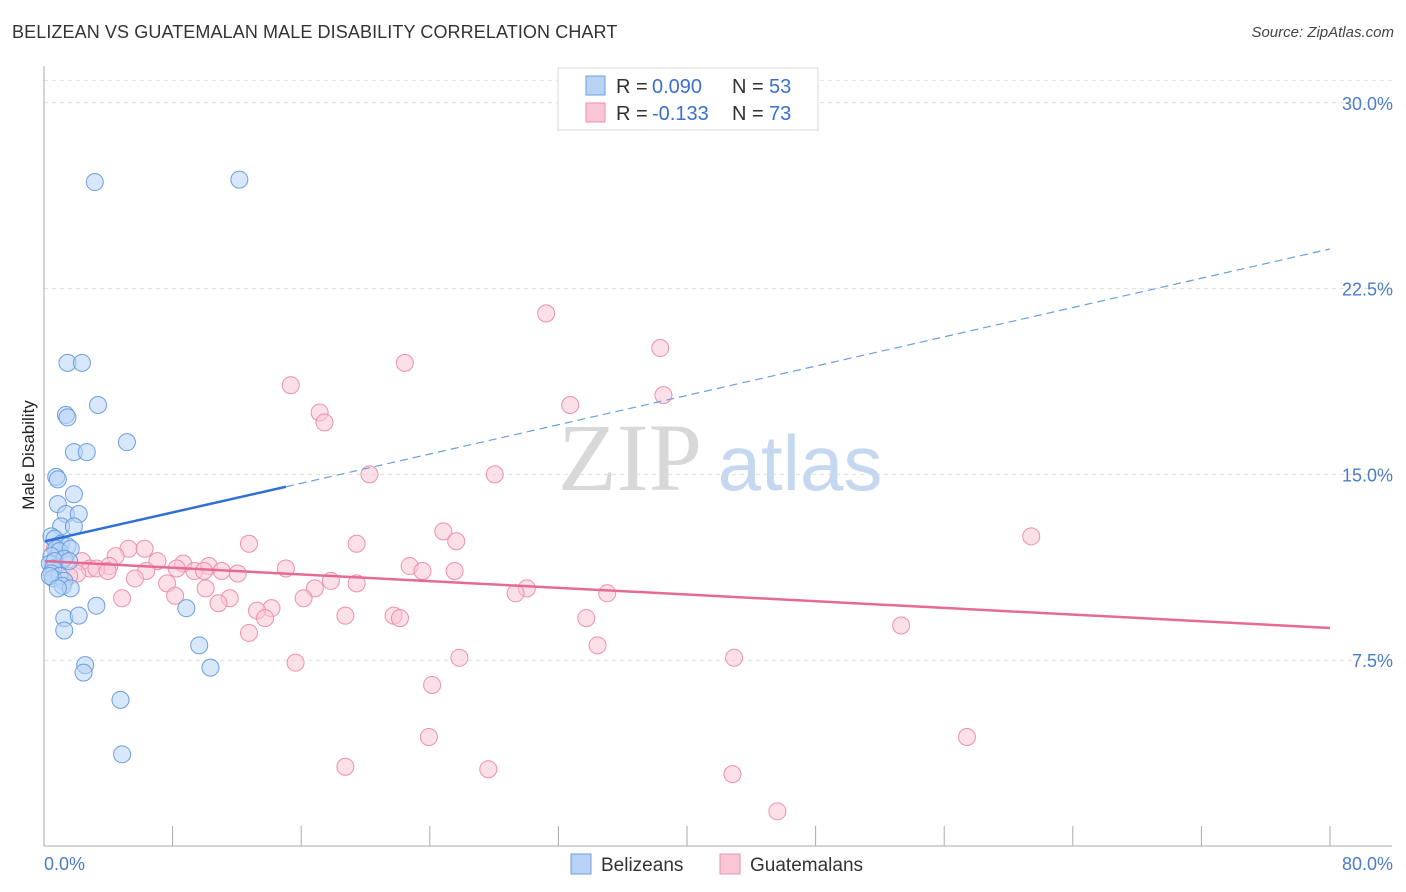 Image resolution: width=1406 pixels, height=892 pixels. I want to click on bottom-legend-swatch-belizeans, so click(581, 864).